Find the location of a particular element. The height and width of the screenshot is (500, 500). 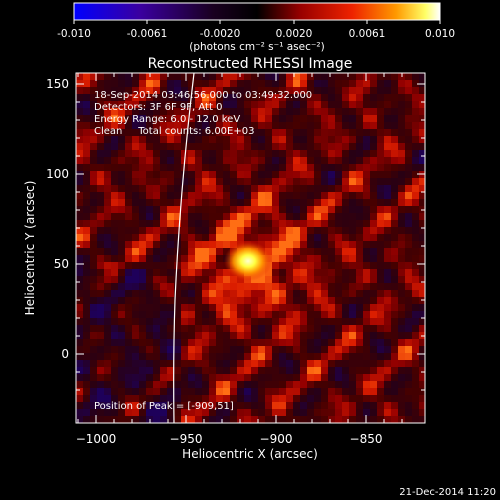

colorbar-tick-label: -0.0020 is located at coordinates (220, 34).